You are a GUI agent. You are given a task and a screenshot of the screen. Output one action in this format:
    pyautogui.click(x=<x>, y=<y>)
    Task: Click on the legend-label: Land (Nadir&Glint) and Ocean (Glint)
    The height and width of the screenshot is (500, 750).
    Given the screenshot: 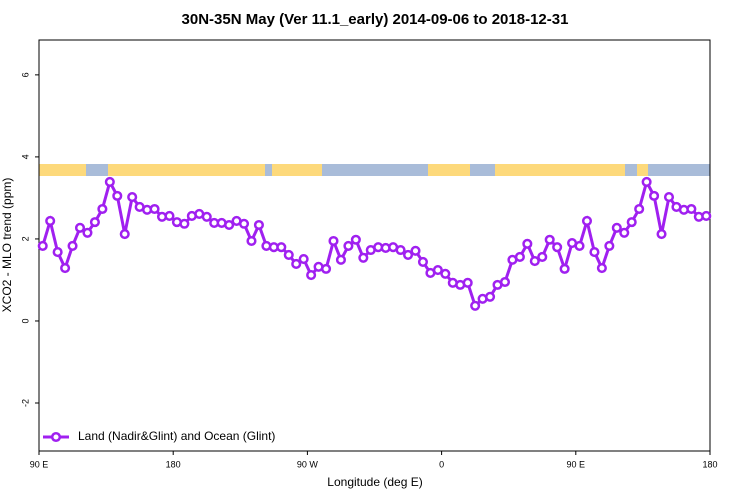 What is the action you would take?
    pyautogui.click(x=176, y=436)
    